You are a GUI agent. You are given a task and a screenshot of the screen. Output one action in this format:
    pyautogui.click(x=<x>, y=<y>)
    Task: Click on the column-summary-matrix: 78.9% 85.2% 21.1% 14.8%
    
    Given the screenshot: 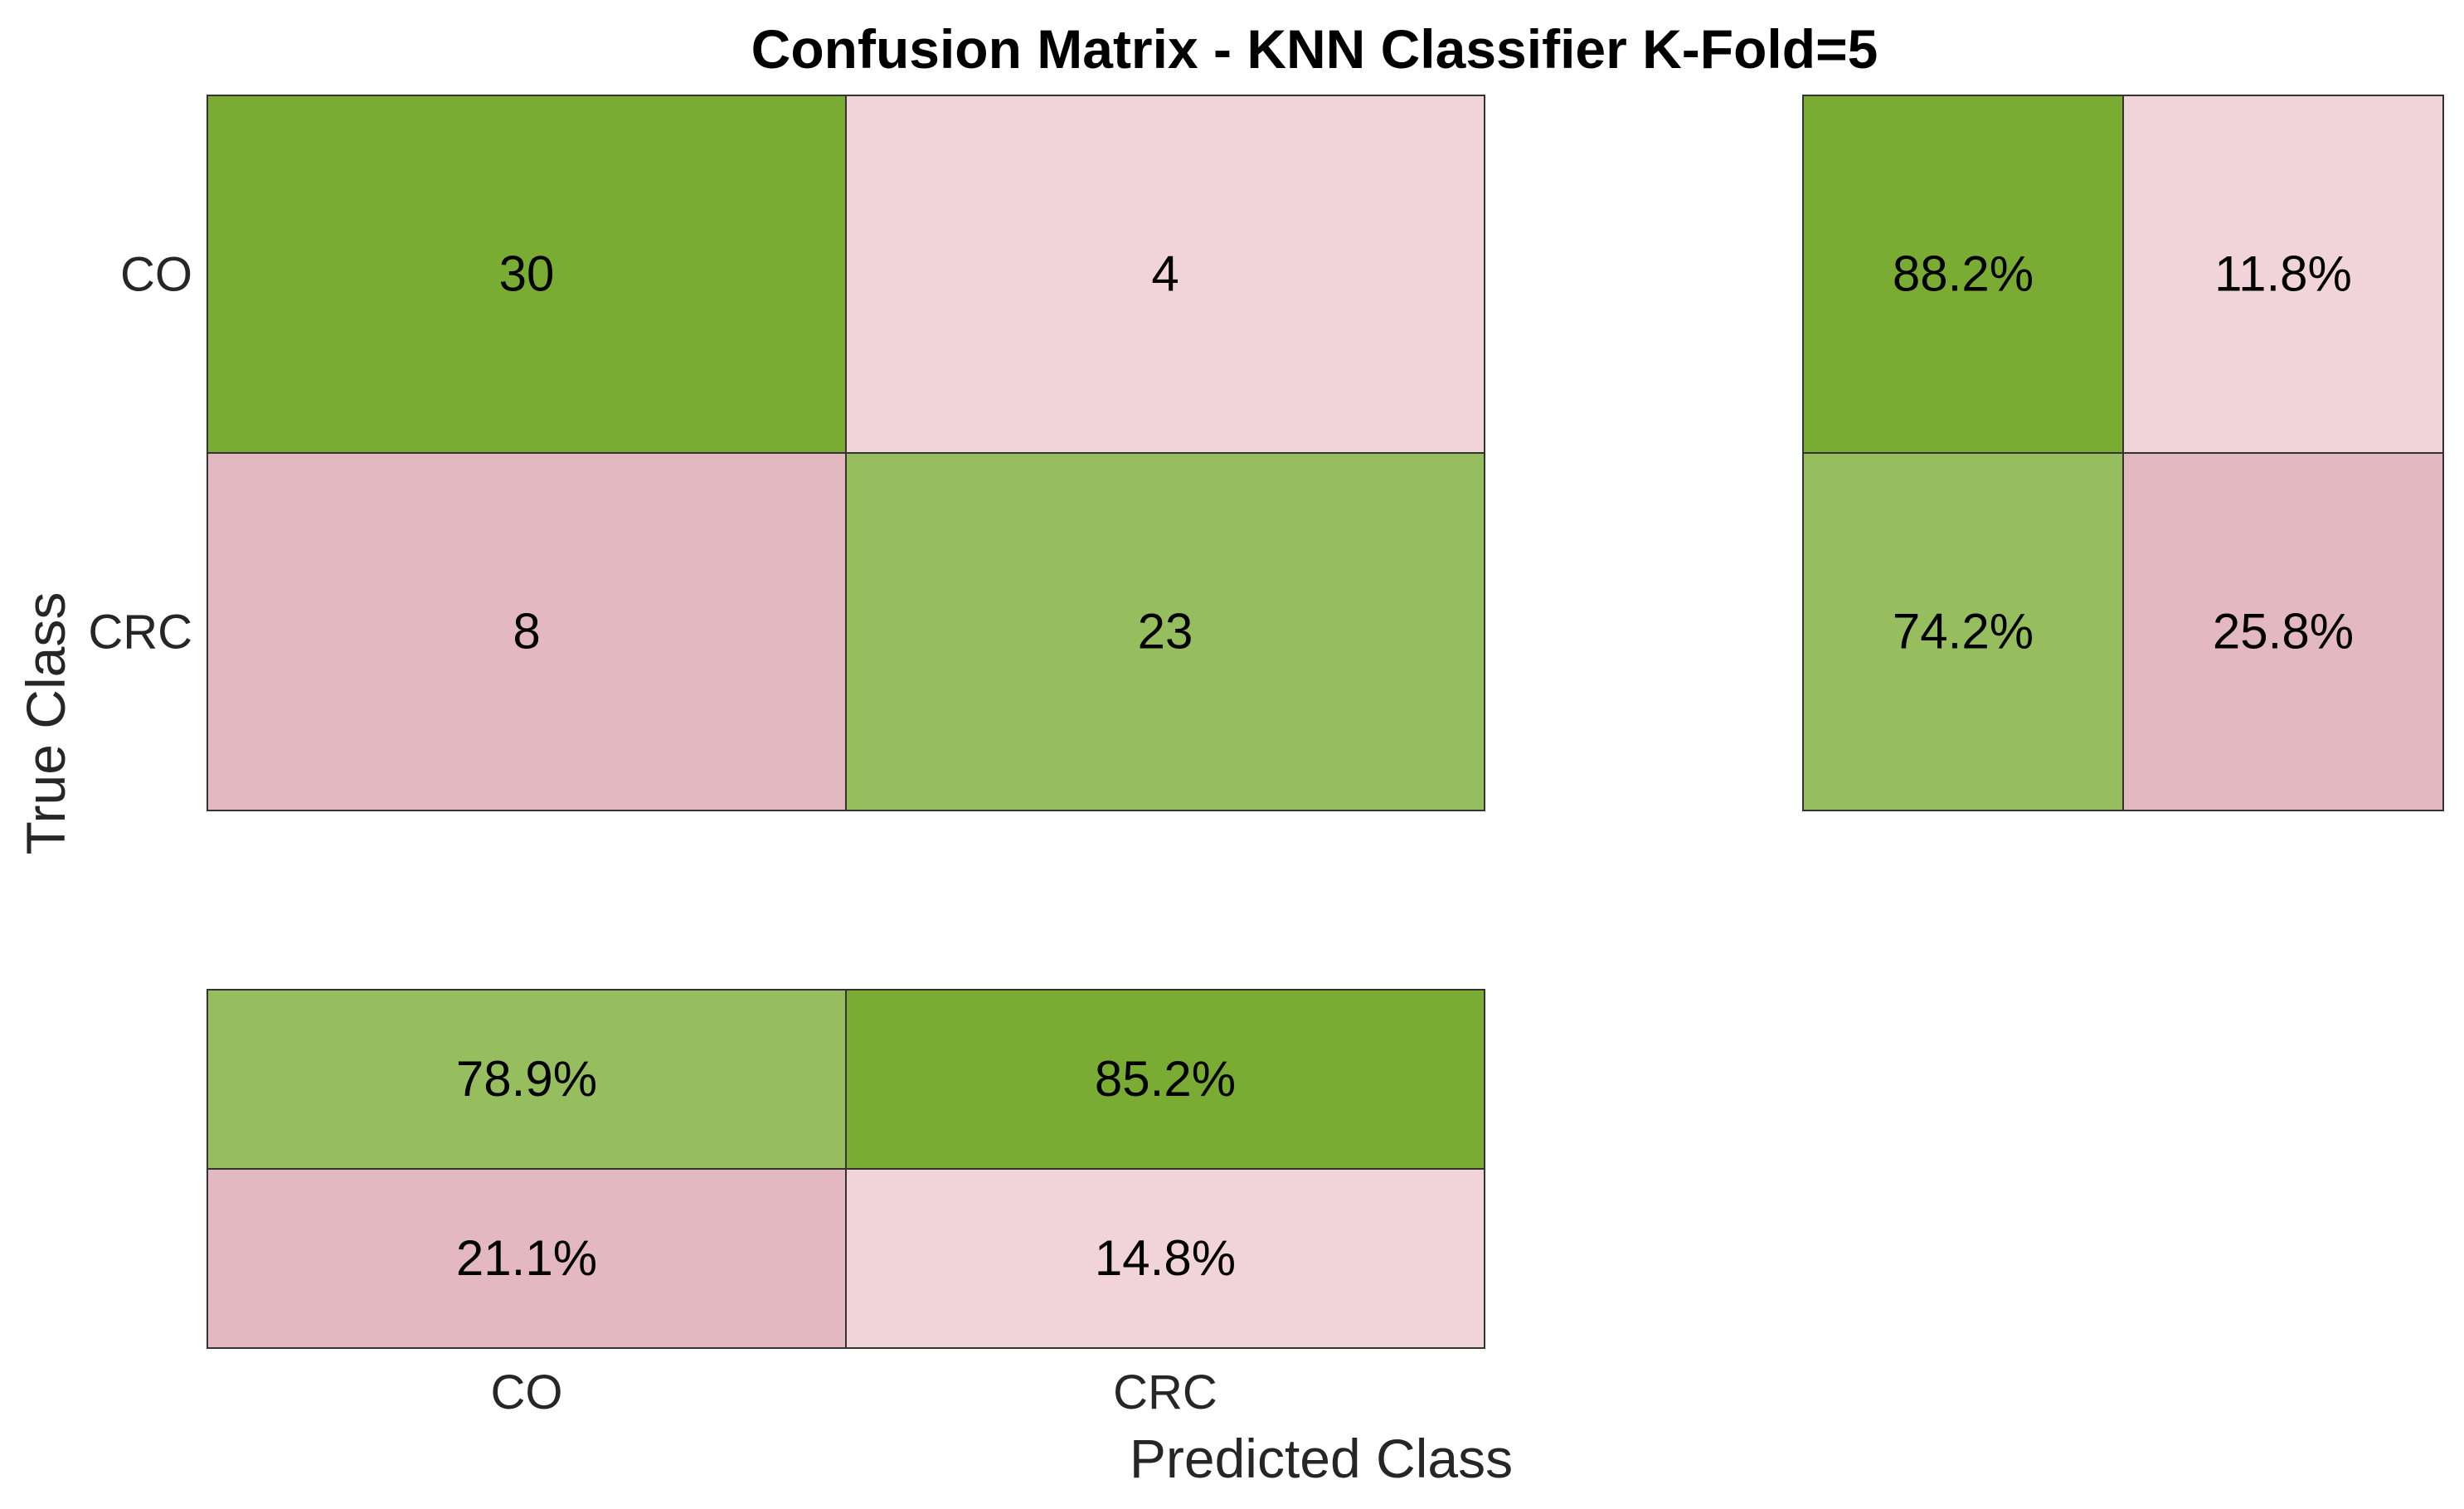 What is the action you would take?
    pyautogui.click(x=846, y=1169)
    